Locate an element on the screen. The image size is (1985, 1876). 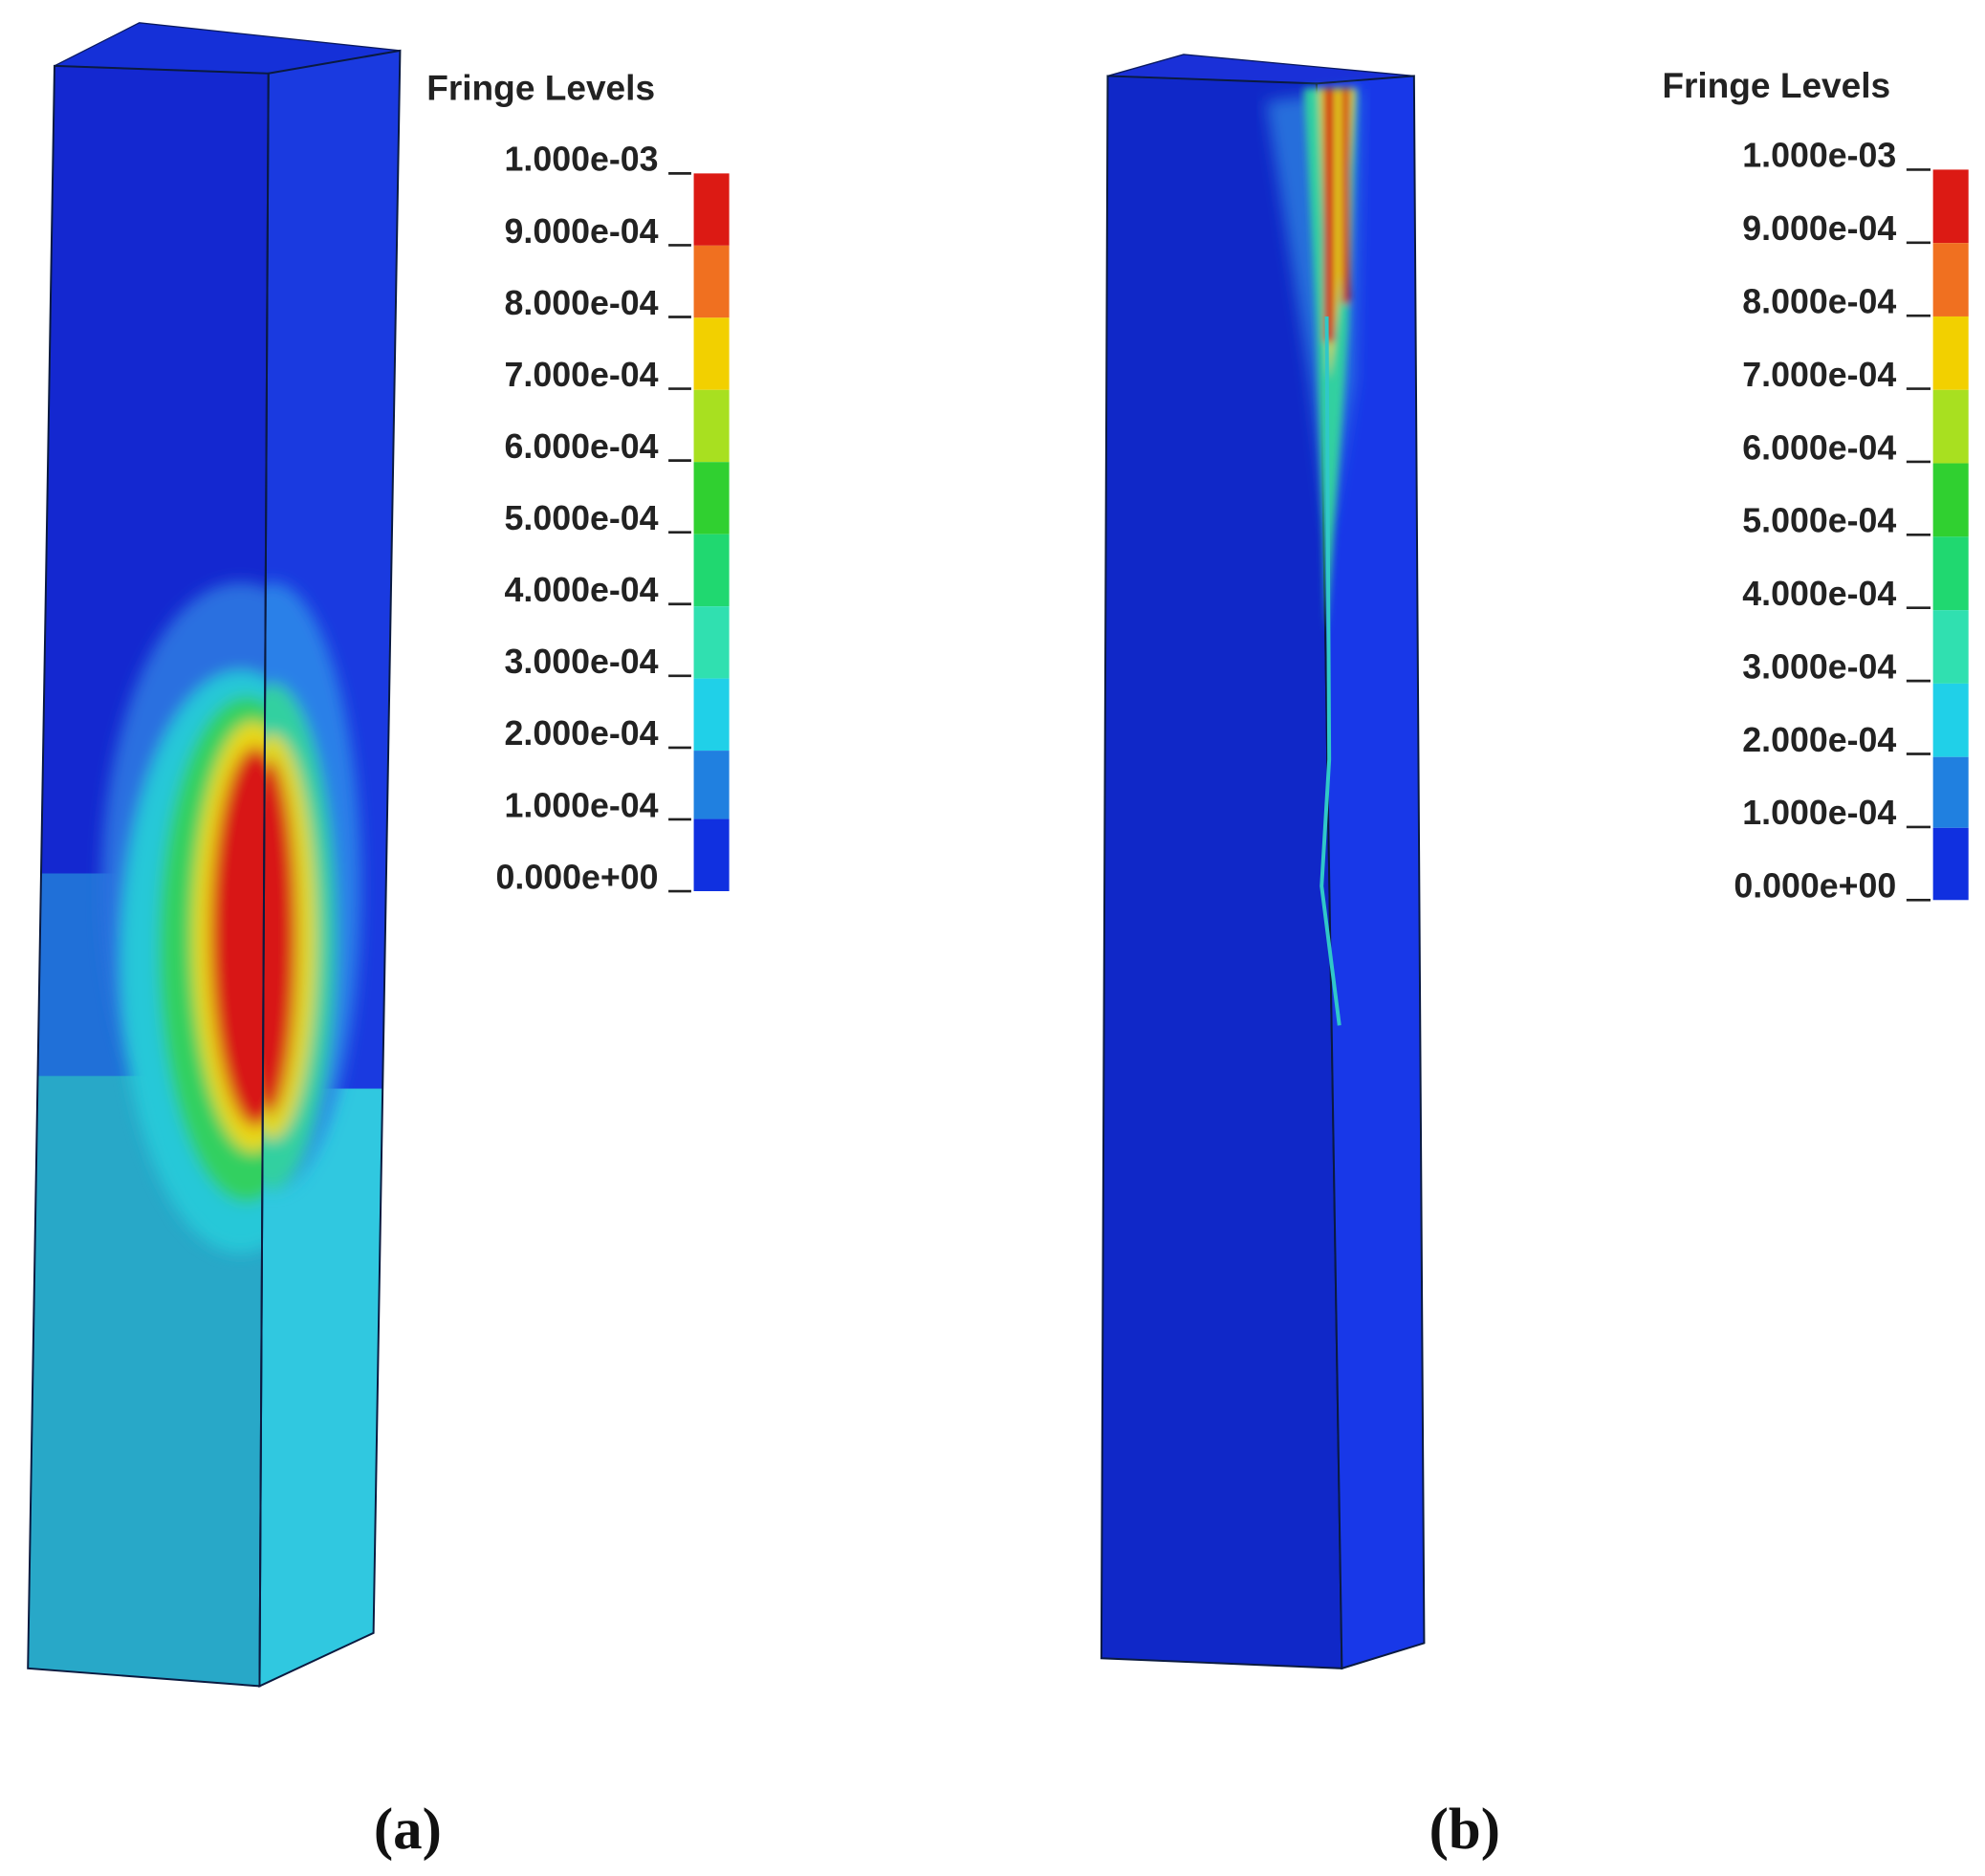
caption: (b) is located at coordinates (1464, 1830).